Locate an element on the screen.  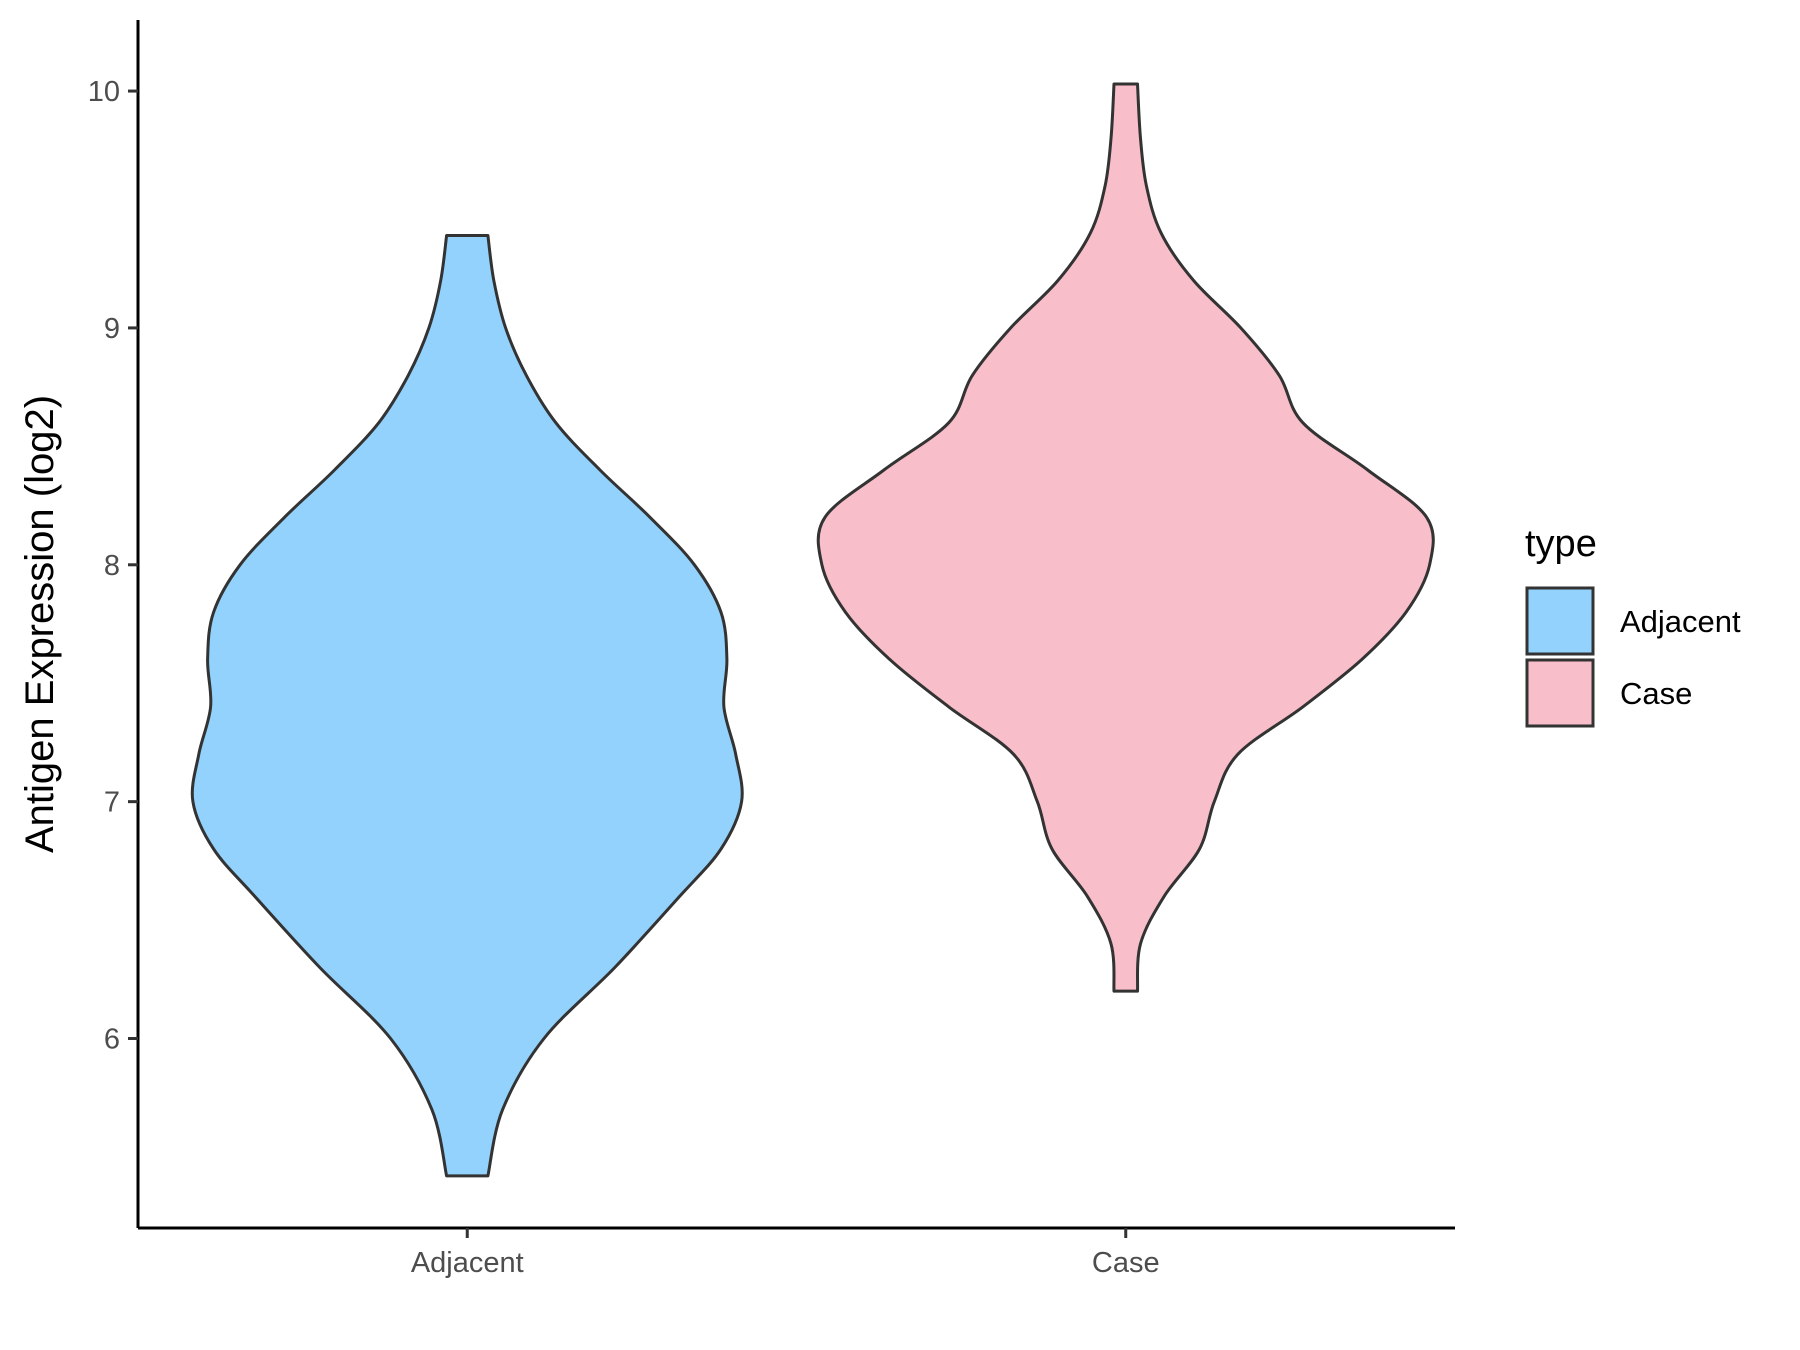
legend-label: Case is located at coordinates (1656, 693).